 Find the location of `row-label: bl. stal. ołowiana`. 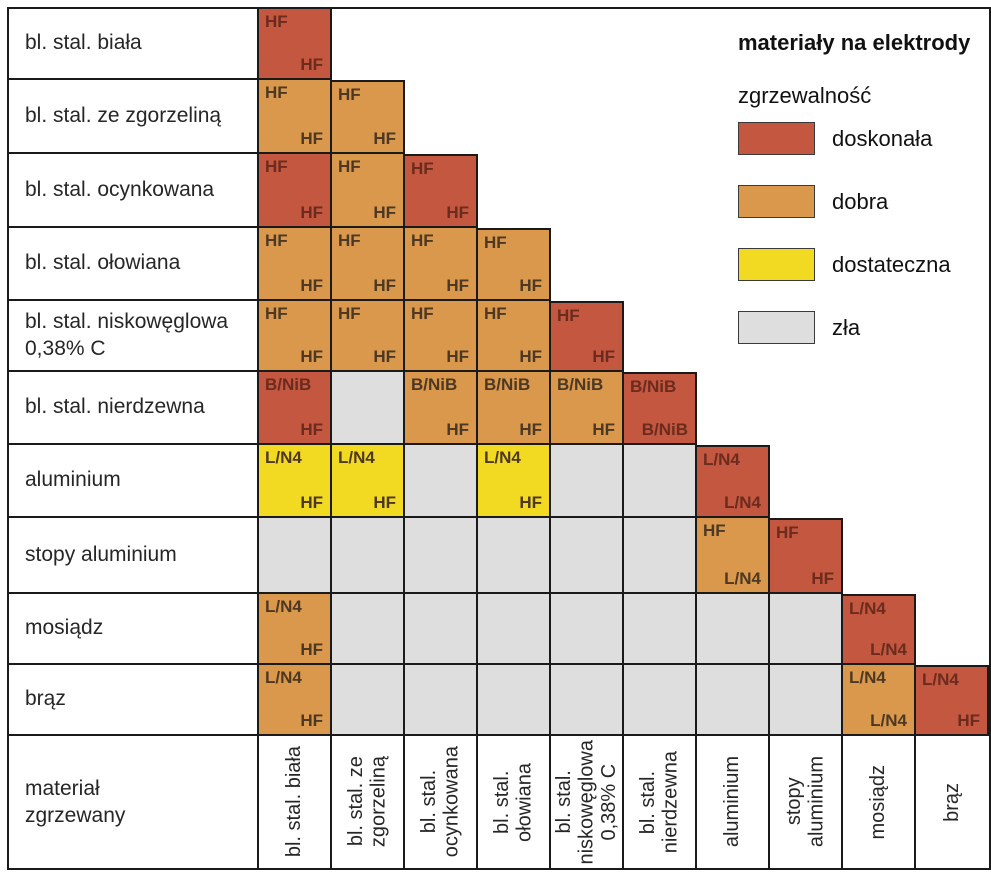

row-label: bl. stal. ołowiana is located at coordinates (134, 264).